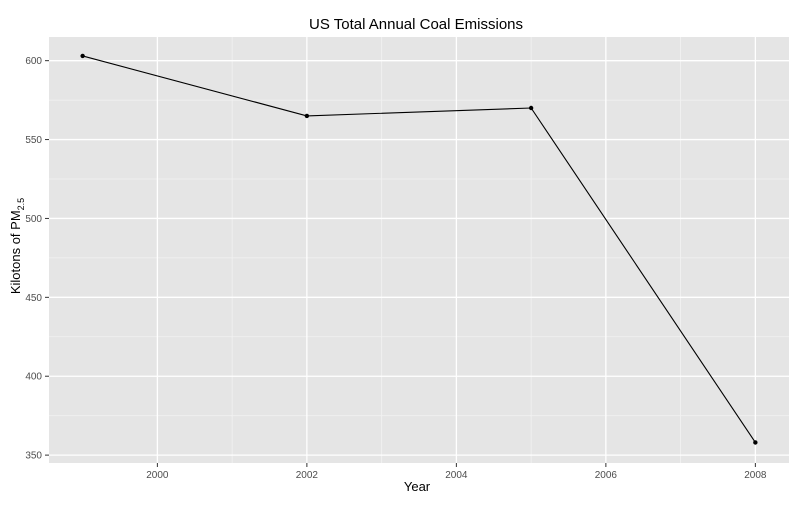 The image size is (800, 505). Describe the element at coordinates (33, 61) in the screenshot. I see `y-tick-label: 600` at that location.